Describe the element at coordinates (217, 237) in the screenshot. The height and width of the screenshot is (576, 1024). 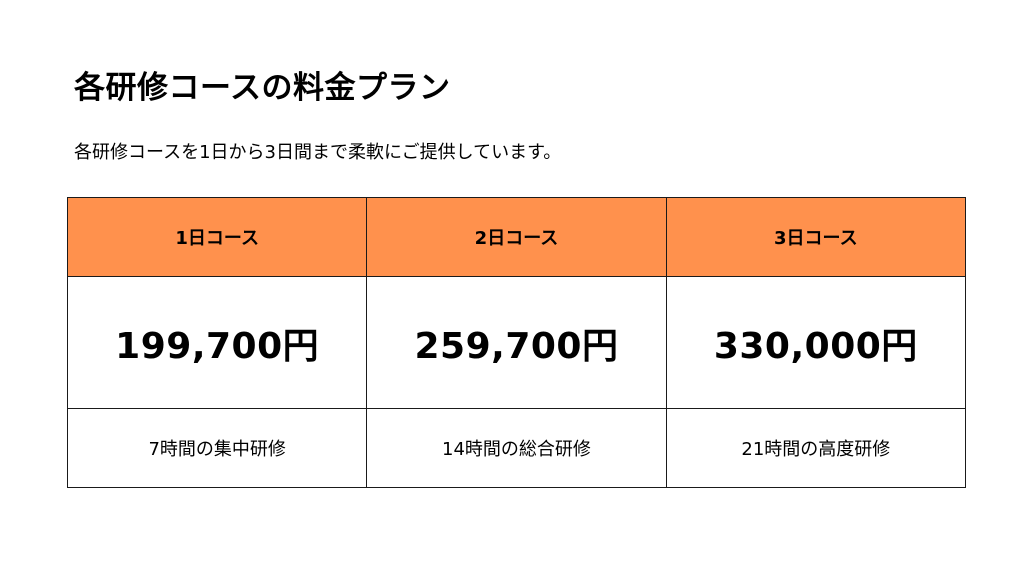
I see `course-name-1day: 1日コース` at that location.